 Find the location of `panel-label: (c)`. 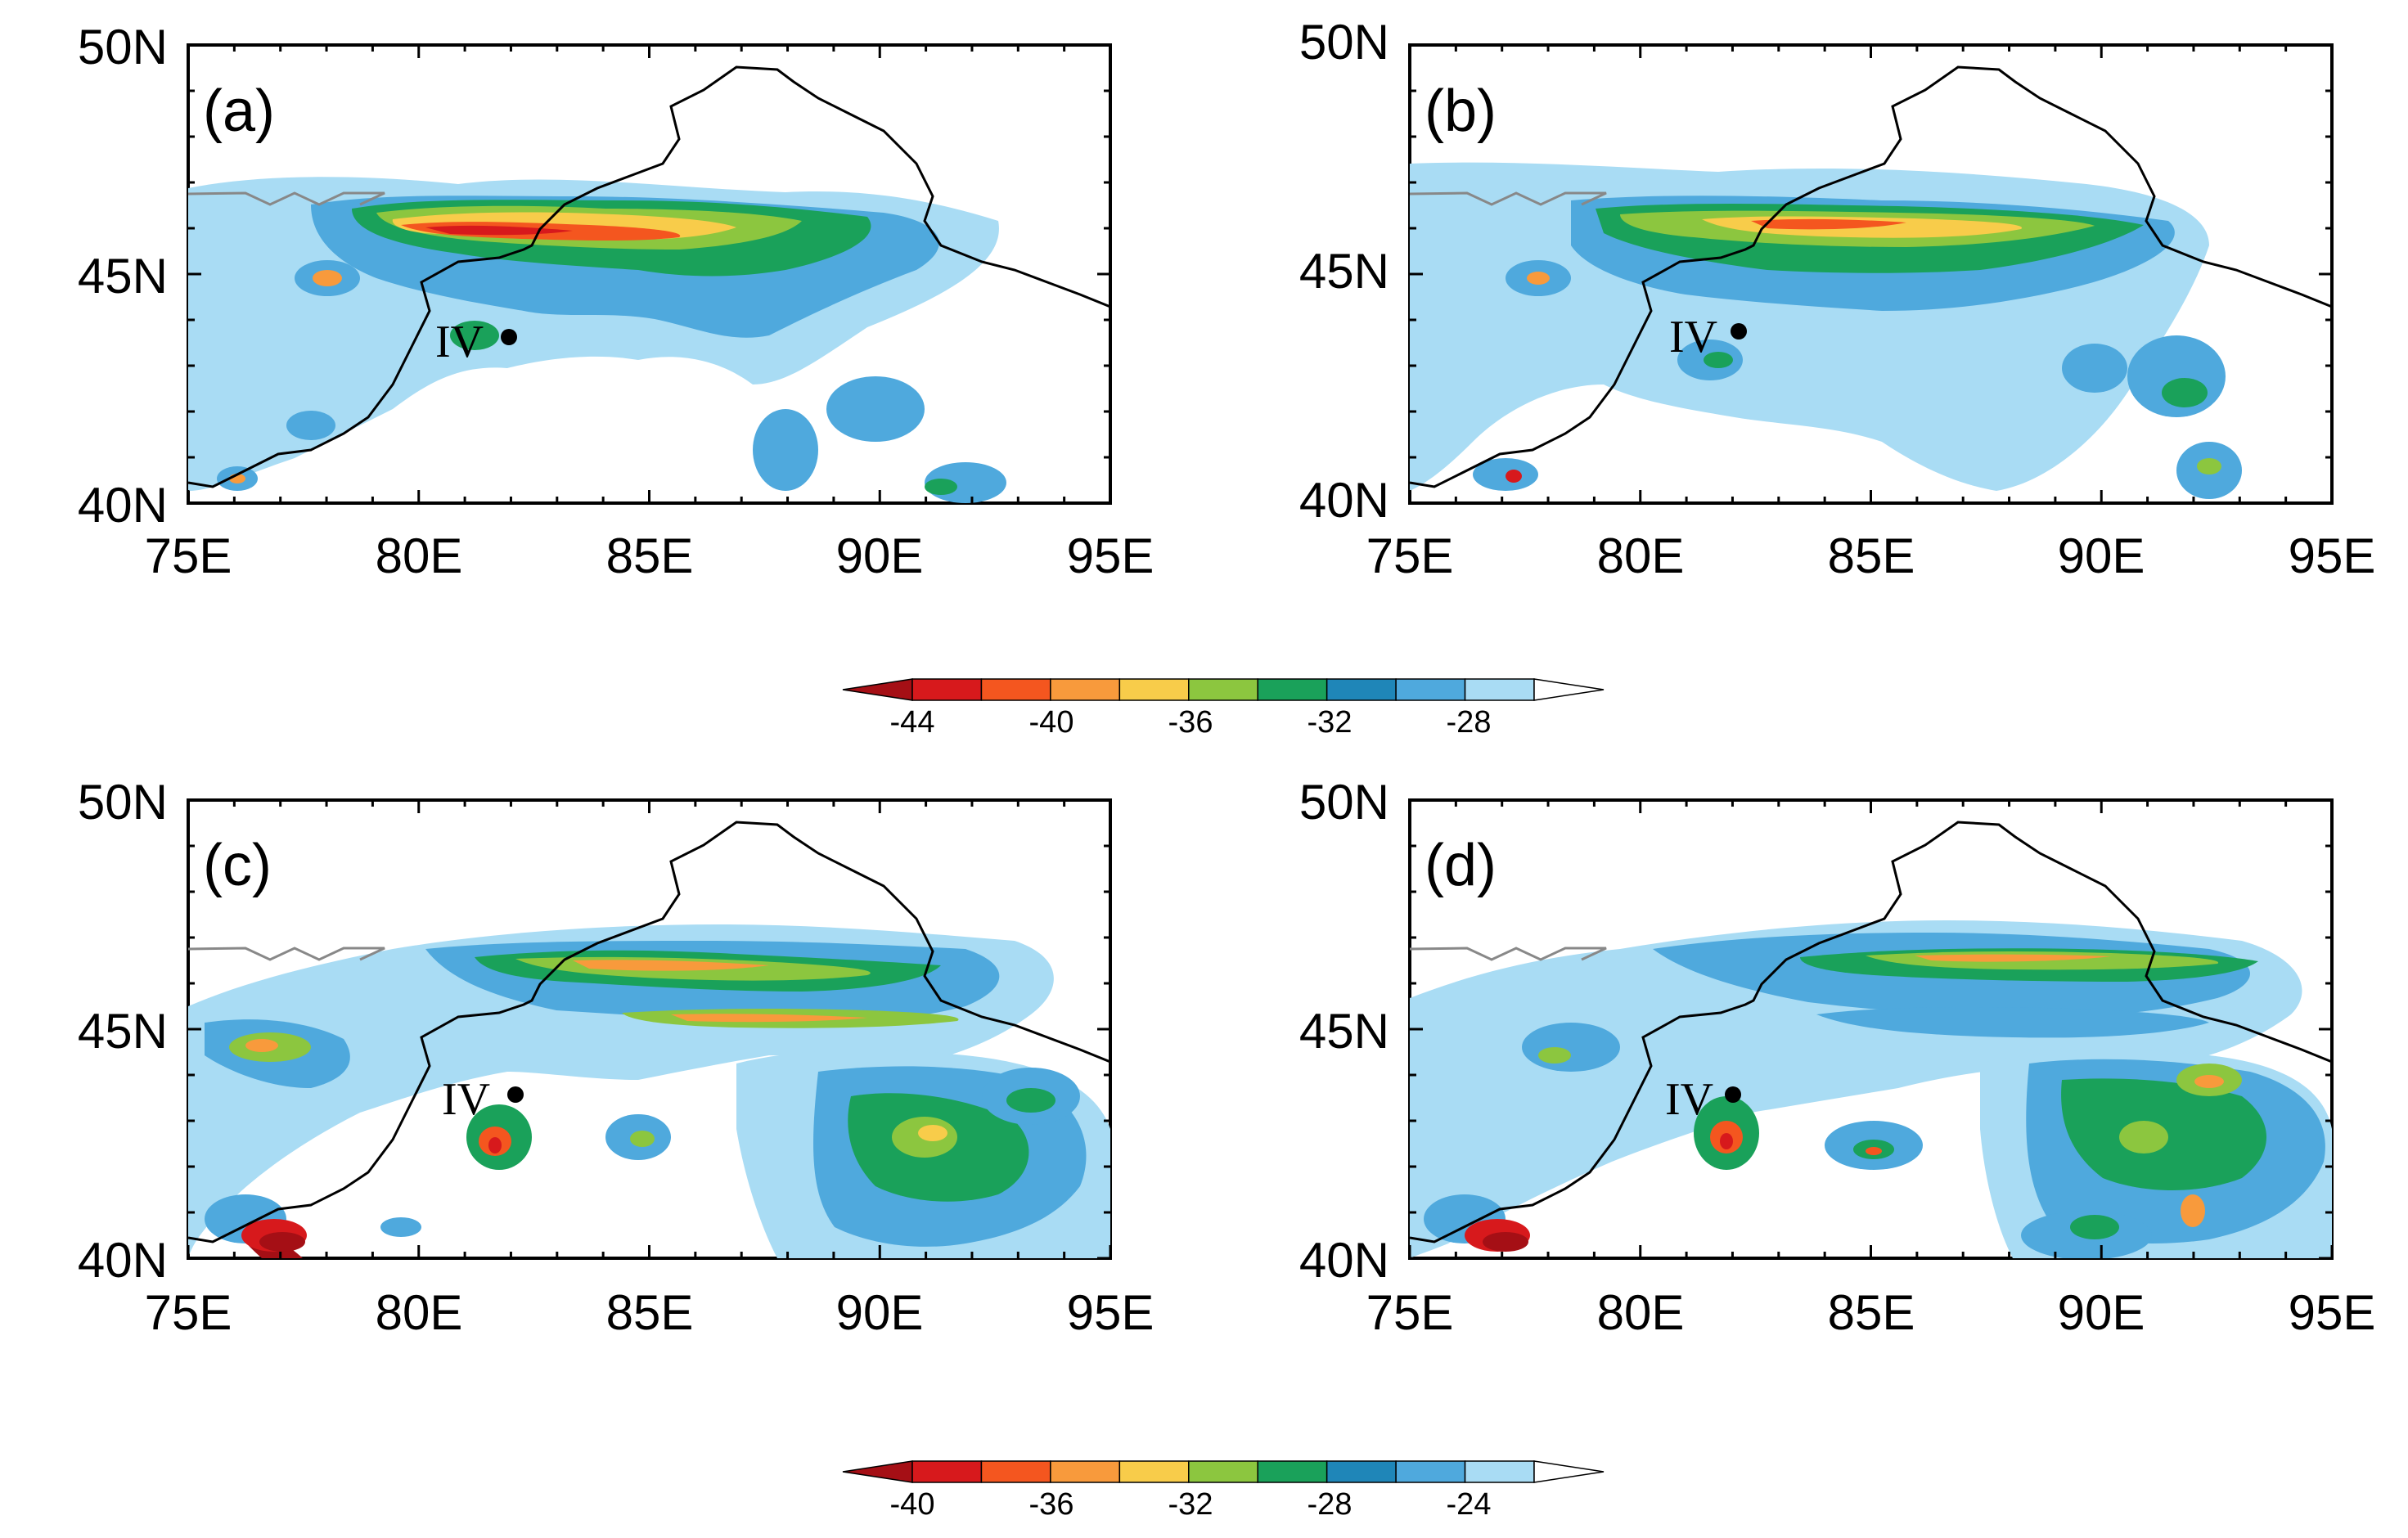

panel-label: (c) is located at coordinates (238, 866).